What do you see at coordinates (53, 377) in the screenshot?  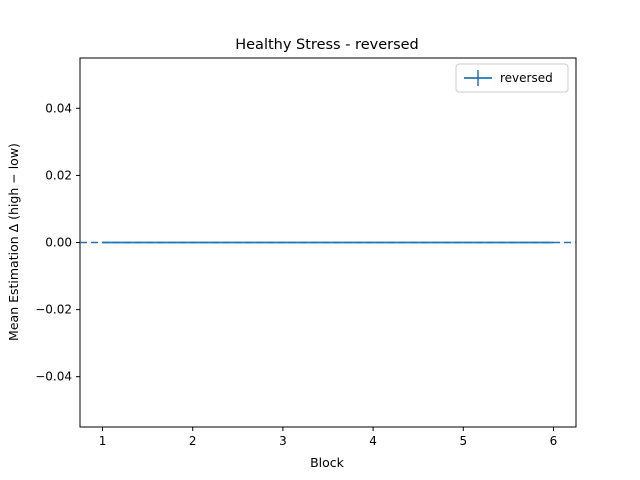 I see `y-tick-label: −0.04` at bounding box center [53, 377].